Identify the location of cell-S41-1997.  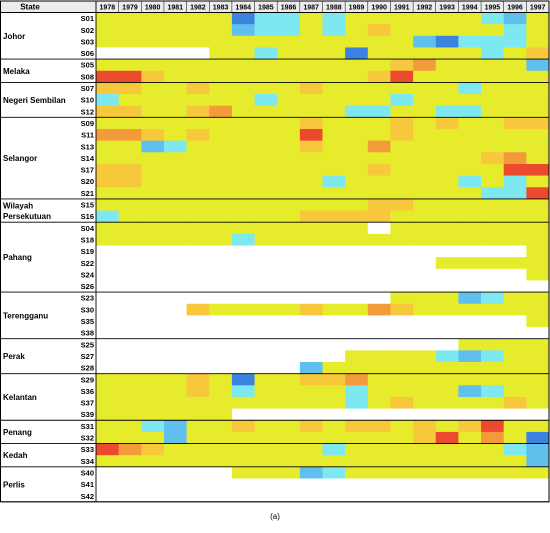
(538, 484).